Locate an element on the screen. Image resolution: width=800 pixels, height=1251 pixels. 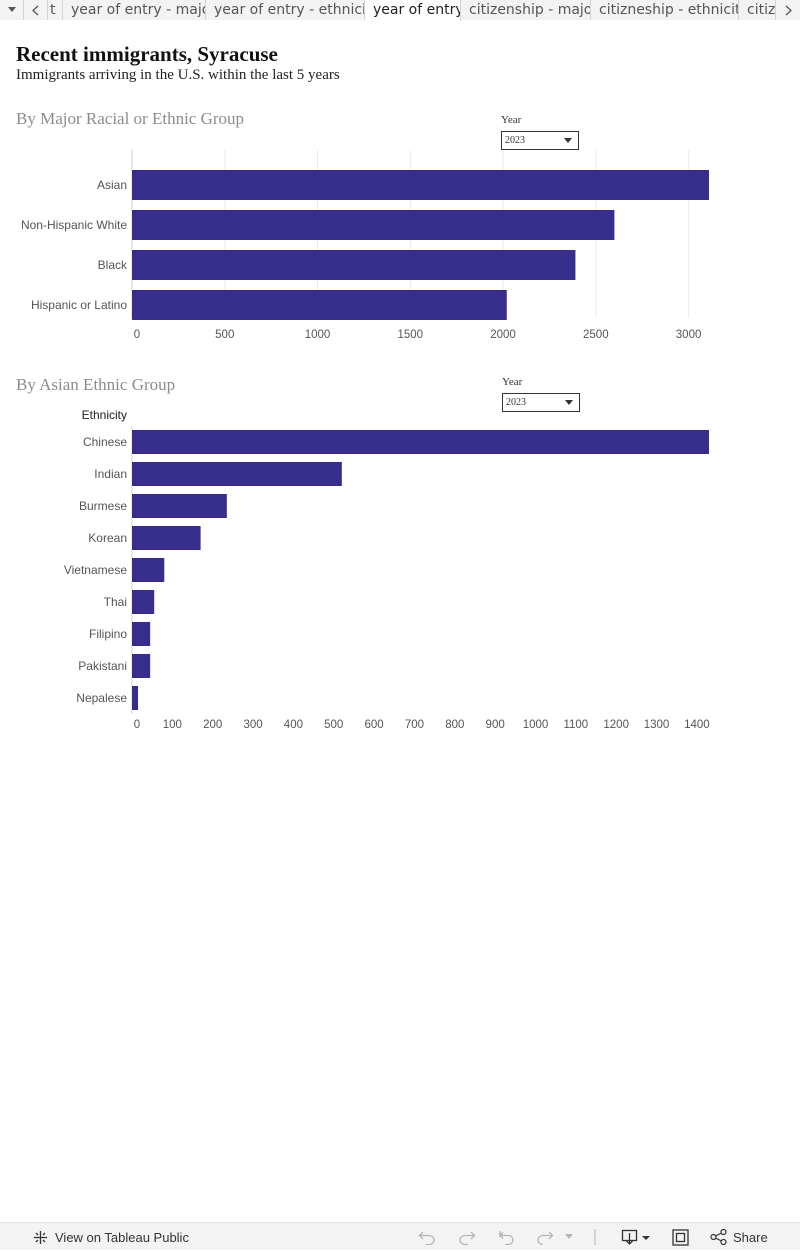
tab-scroll-right-icon is located at coordinates (788, 10).